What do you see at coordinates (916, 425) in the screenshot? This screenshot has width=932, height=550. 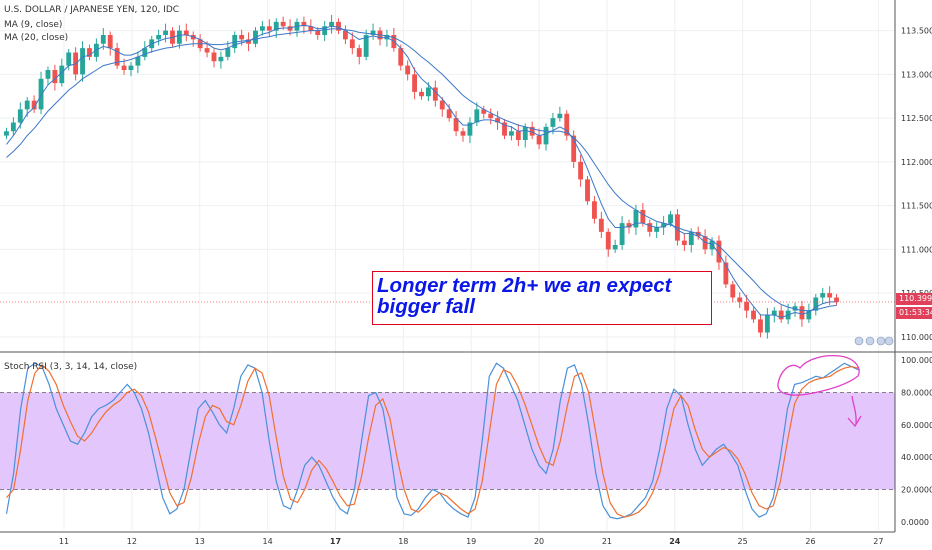 I see `rsi-tick-label: 60.0000` at bounding box center [916, 425].